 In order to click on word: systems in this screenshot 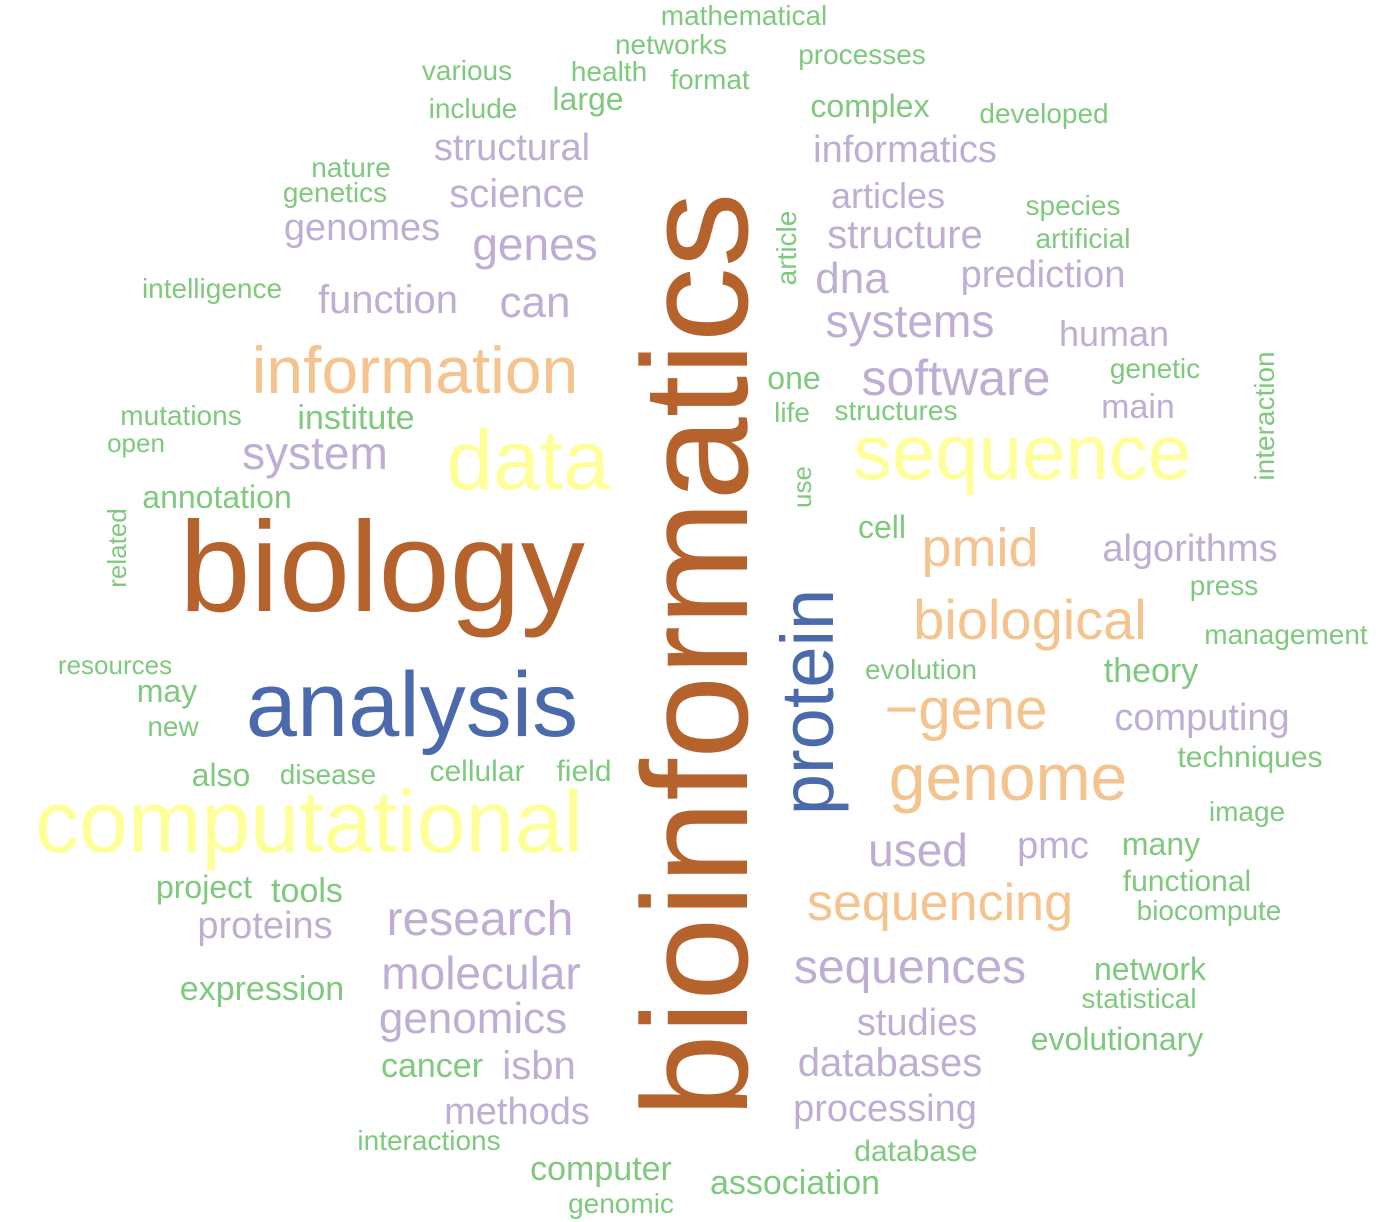, I will do `click(910, 321)`.